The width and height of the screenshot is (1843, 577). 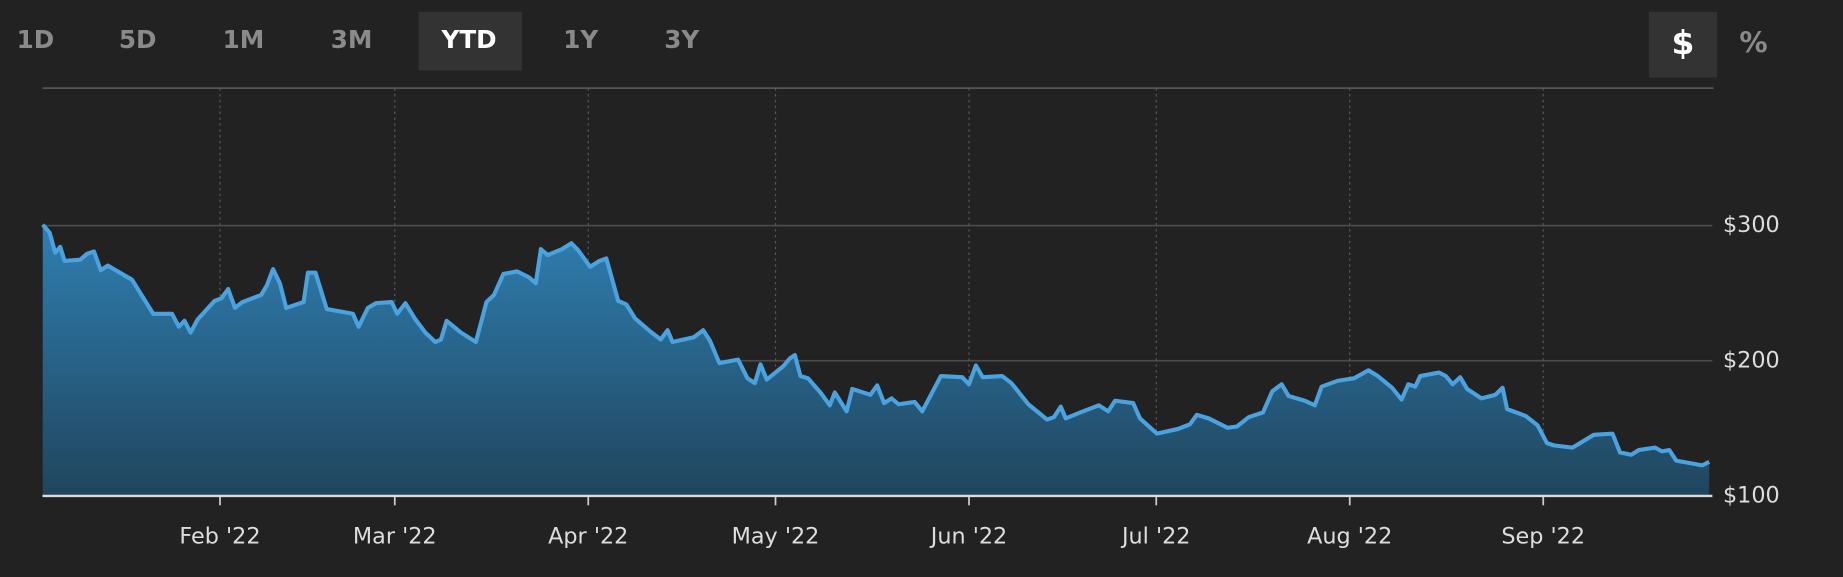 What do you see at coordinates (36, 39) in the screenshot?
I see `range-button: 1D` at bounding box center [36, 39].